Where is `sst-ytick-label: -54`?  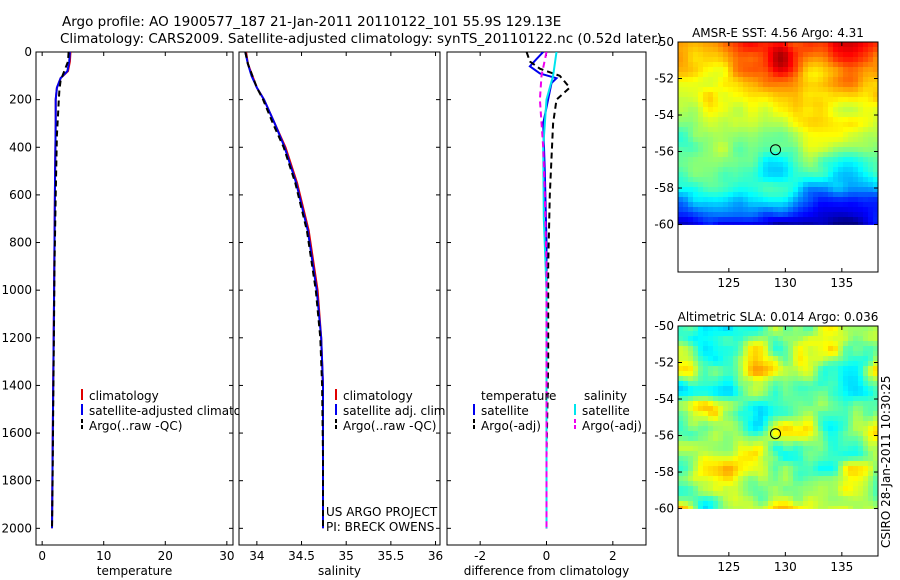 sst-ytick-label: -54 is located at coordinates (664, 115).